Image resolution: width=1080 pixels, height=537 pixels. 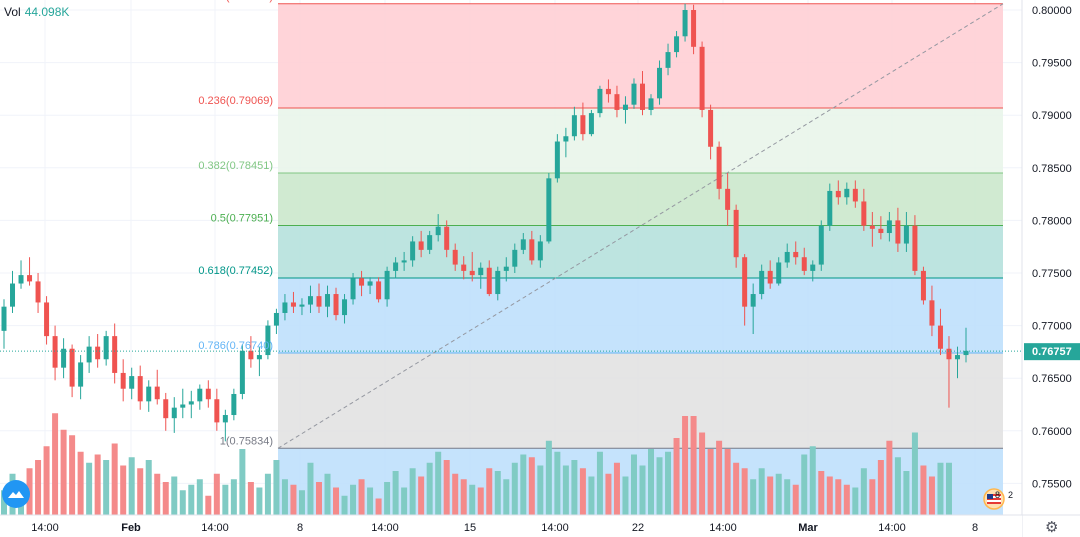 I want to click on fib-zone-0.236, so click(x=640, y=140).